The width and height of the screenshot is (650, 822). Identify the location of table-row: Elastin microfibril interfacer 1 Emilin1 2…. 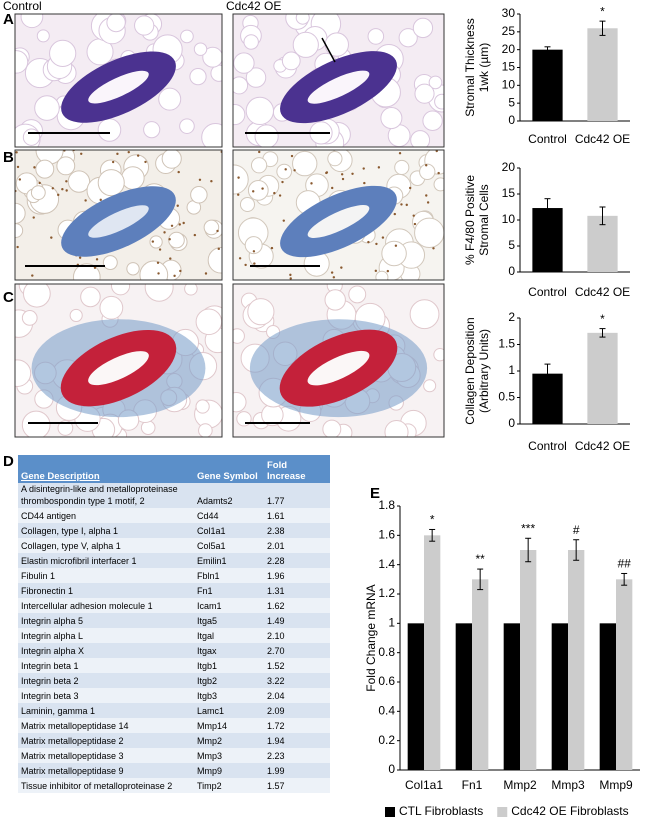
(174, 560).